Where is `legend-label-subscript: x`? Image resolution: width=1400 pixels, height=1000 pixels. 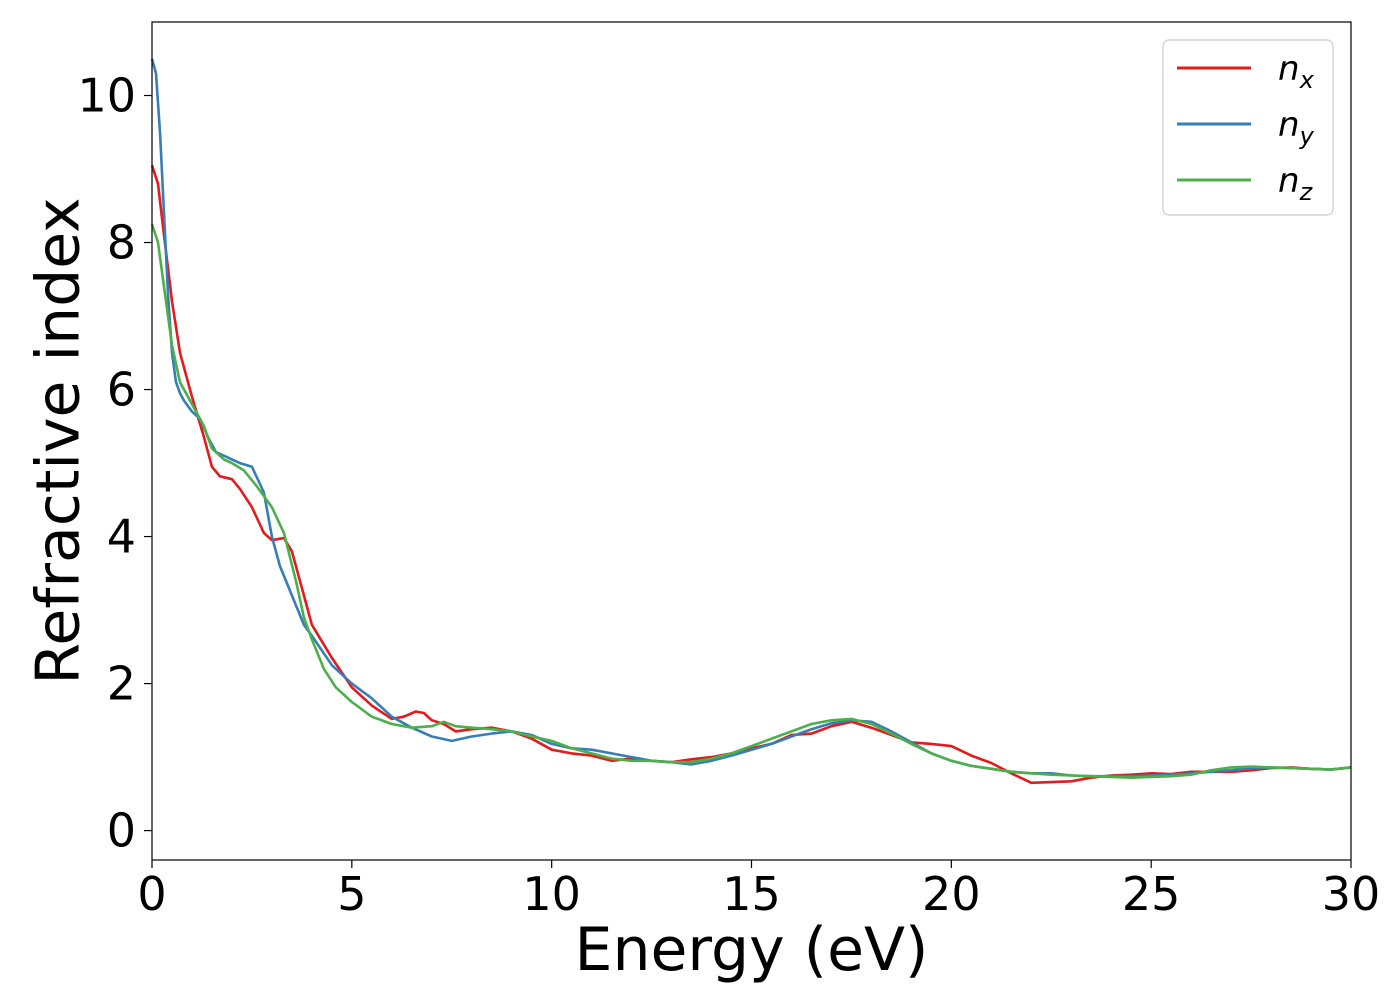 legend-label-subscript: x is located at coordinates (1307, 80).